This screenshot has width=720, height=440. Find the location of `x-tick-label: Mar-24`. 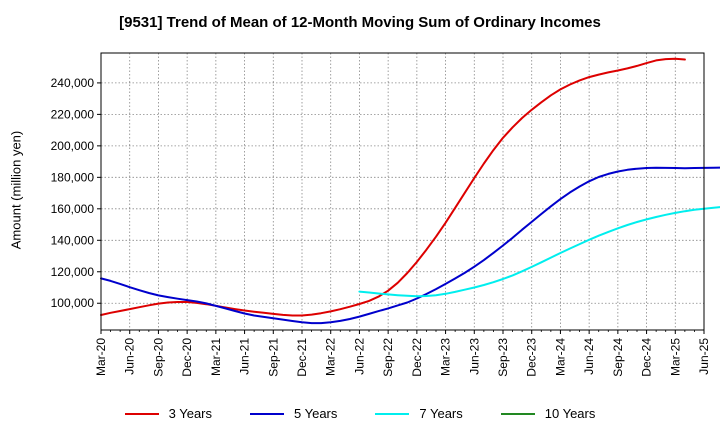

x-tick-label: Mar-24 is located at coordinates (560, 357).